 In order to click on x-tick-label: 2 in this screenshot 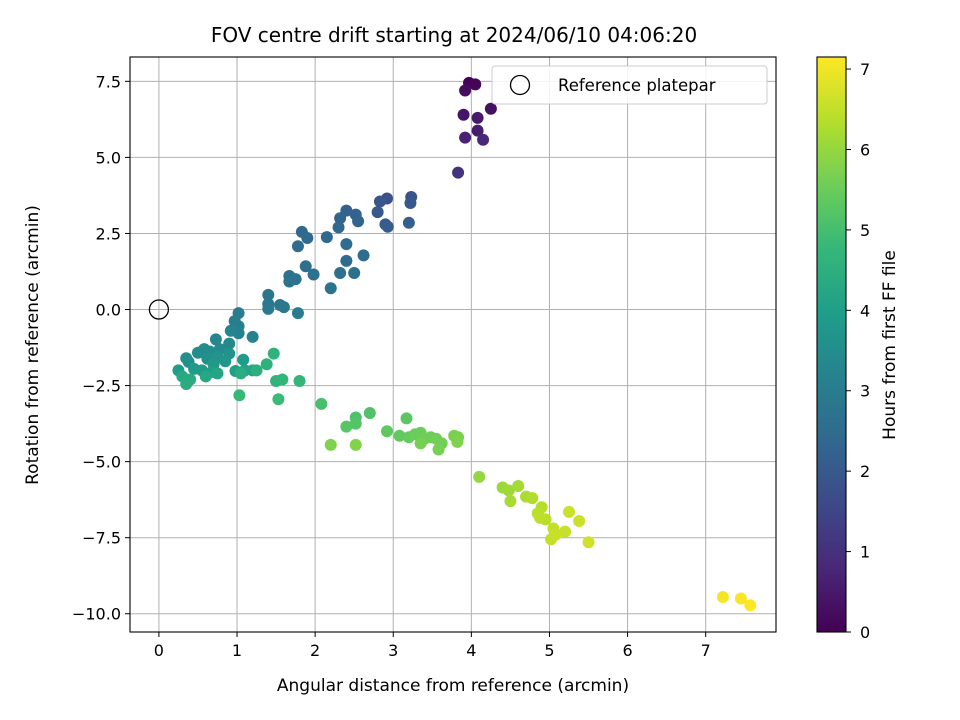, I will do `click(315, 650)`.